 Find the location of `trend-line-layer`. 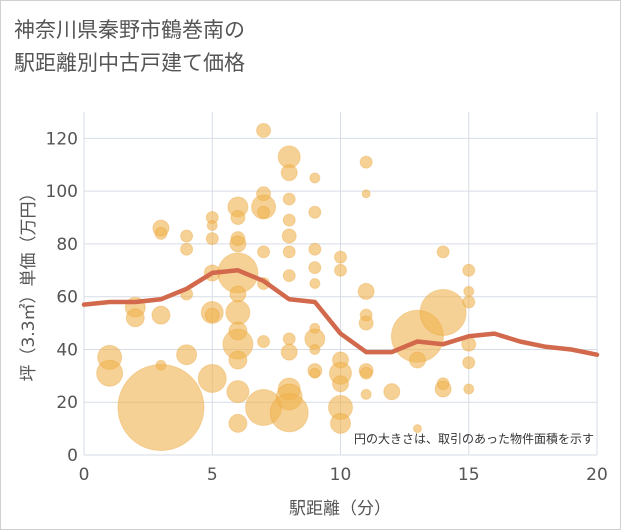

trend-line-layer is located at coordinates (340, 312).